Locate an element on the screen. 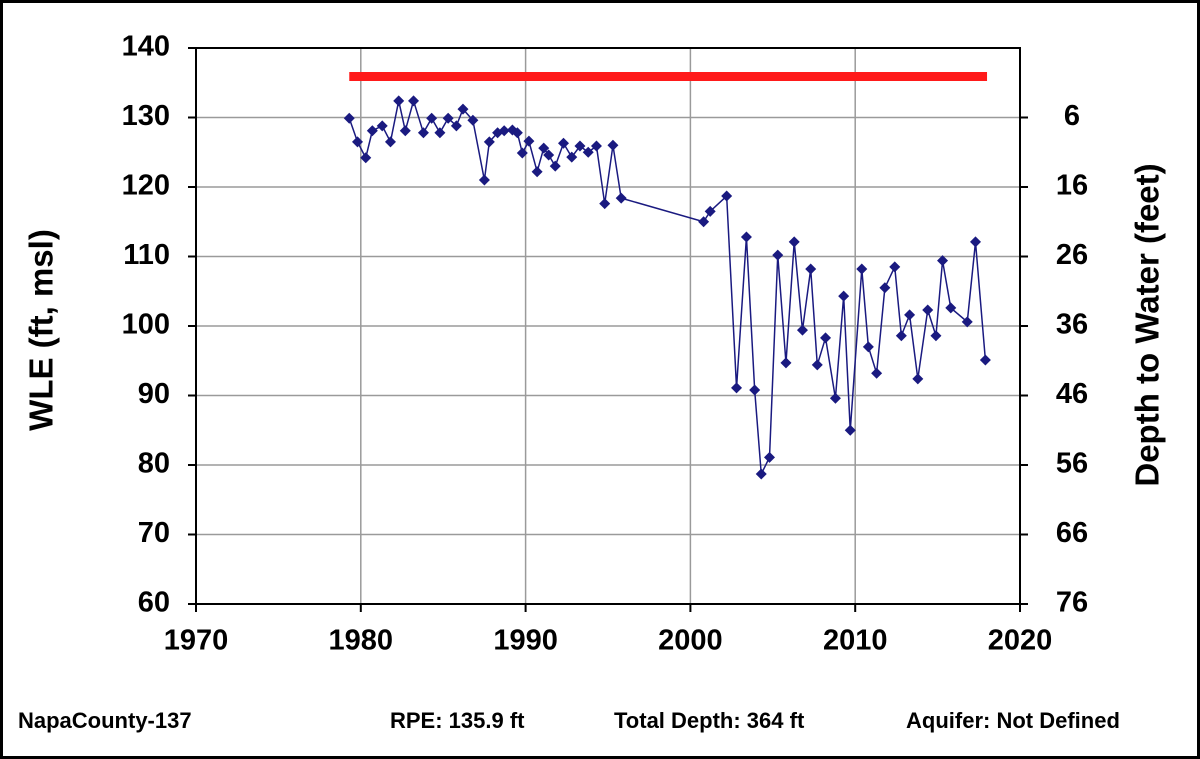  x-tick-label: 2010 is located at coordinates (855, 641).